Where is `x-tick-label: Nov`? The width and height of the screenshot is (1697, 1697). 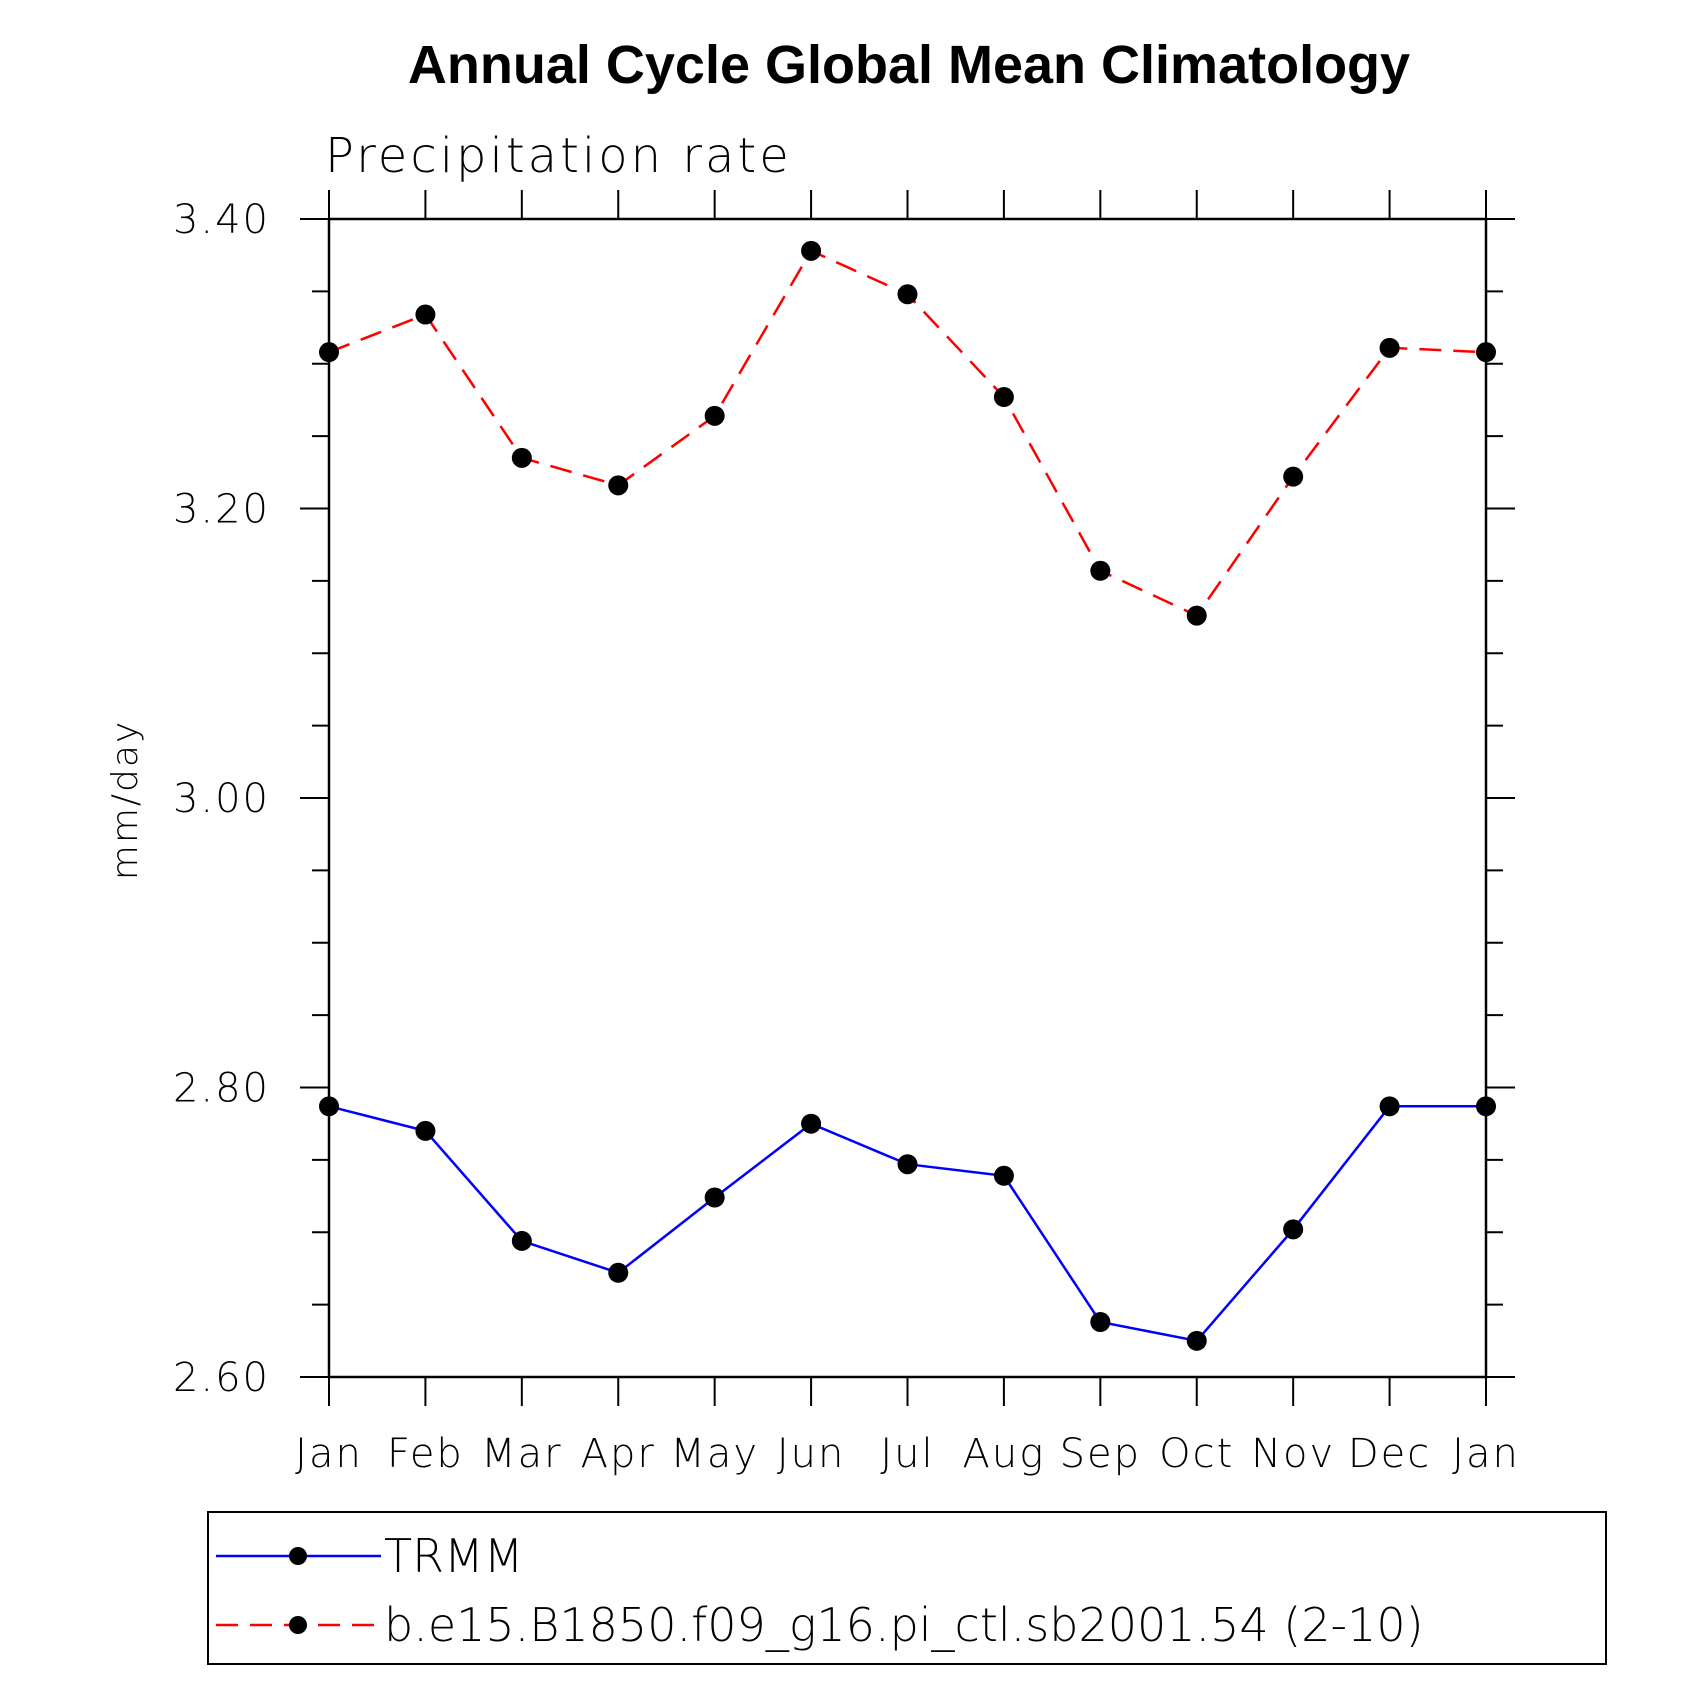 x-tick-label: Nov is located at coordinates (1293, 1454).